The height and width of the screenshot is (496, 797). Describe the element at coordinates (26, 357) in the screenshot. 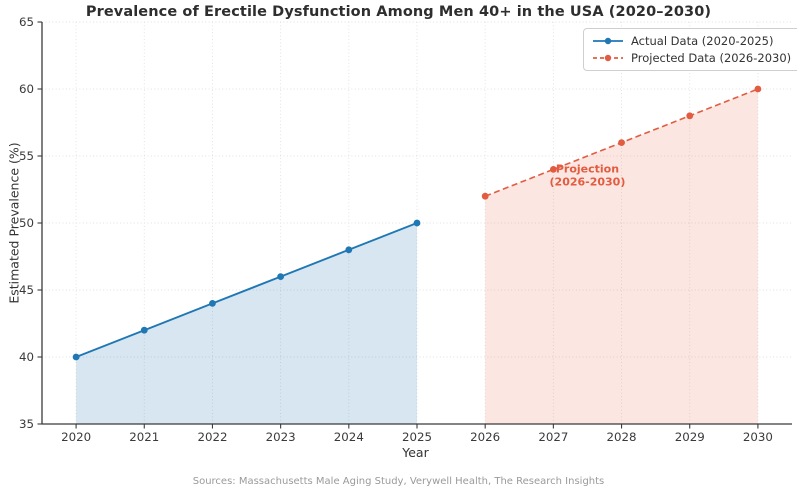

I see `y-tick-label: 40` at that location.